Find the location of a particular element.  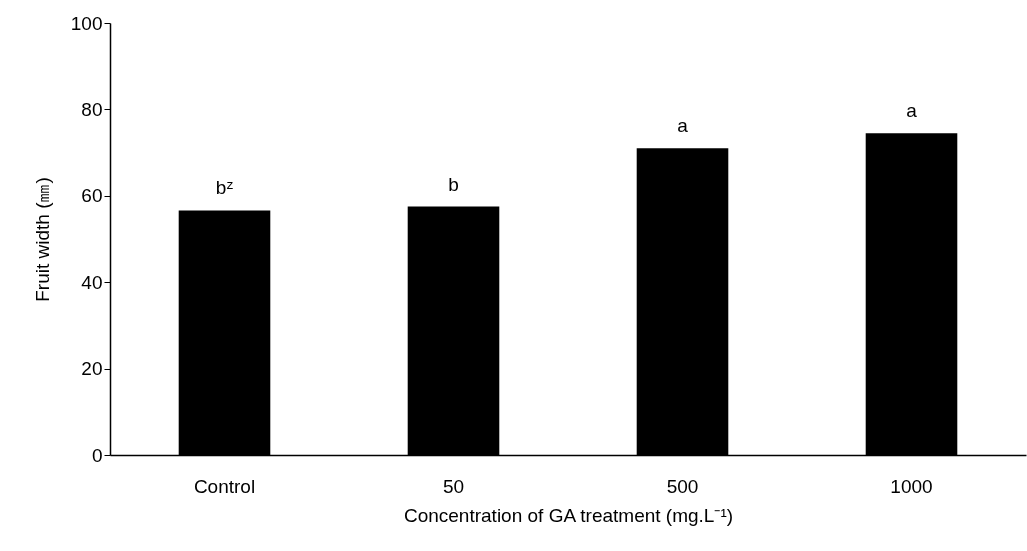

y-tick-label: 80 is located at coordinates (92, 109).